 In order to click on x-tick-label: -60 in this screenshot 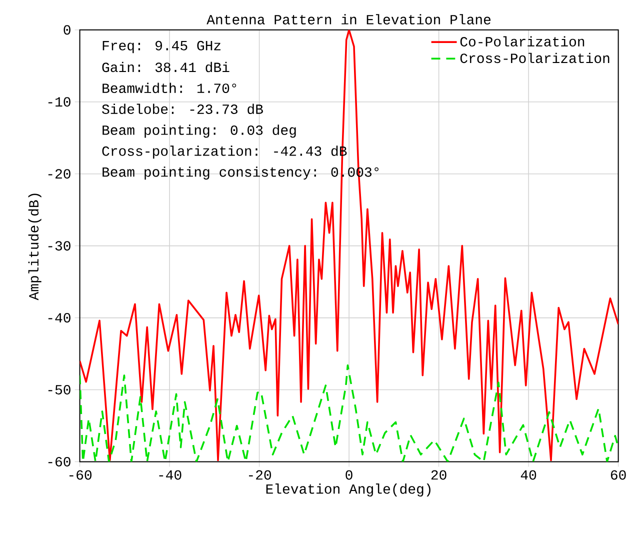, I will do `click(80, 475)`.